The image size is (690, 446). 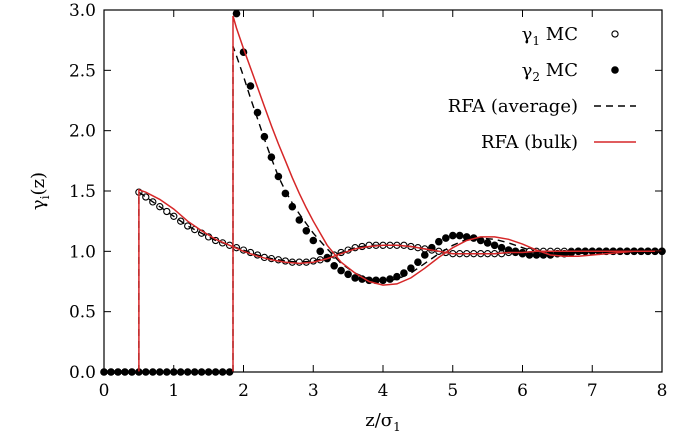 I want to click on y-tick-label: 2.0, so click(x=82, y=132).